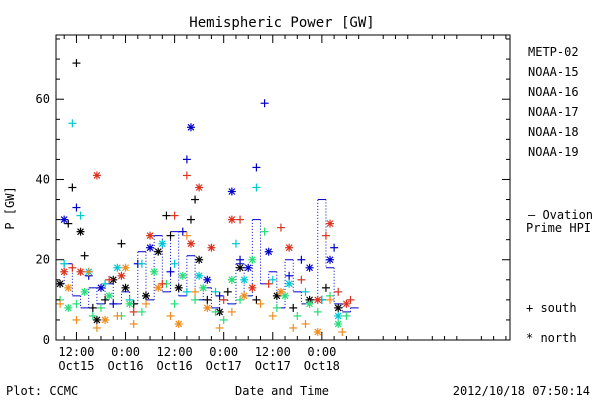 The height and width of the screenshot is (400, 600). I want to click on chart-title: Hemispheric Power [GW], so click(281, 23).